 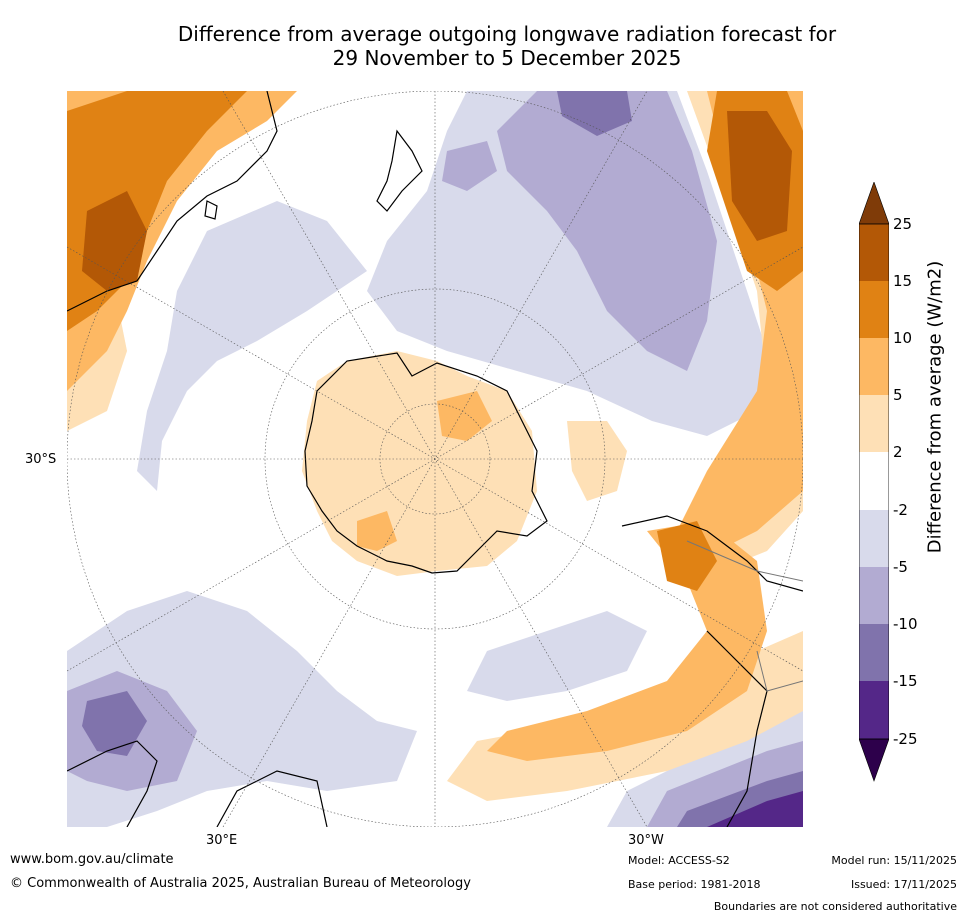 I want to click on colorbar, so click(x=874, y=482).